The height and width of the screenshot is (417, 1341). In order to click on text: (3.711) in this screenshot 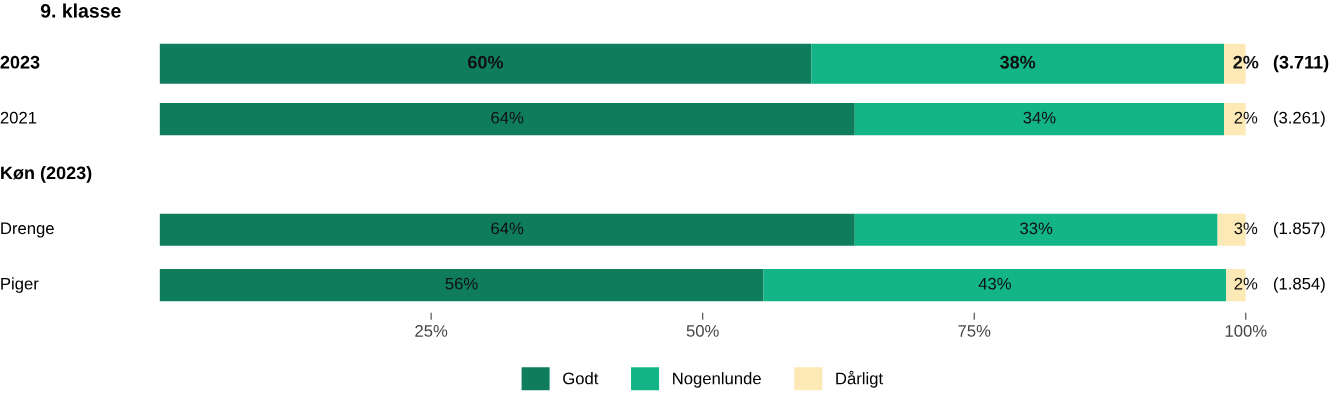, I will do `click(1301, 64)`.